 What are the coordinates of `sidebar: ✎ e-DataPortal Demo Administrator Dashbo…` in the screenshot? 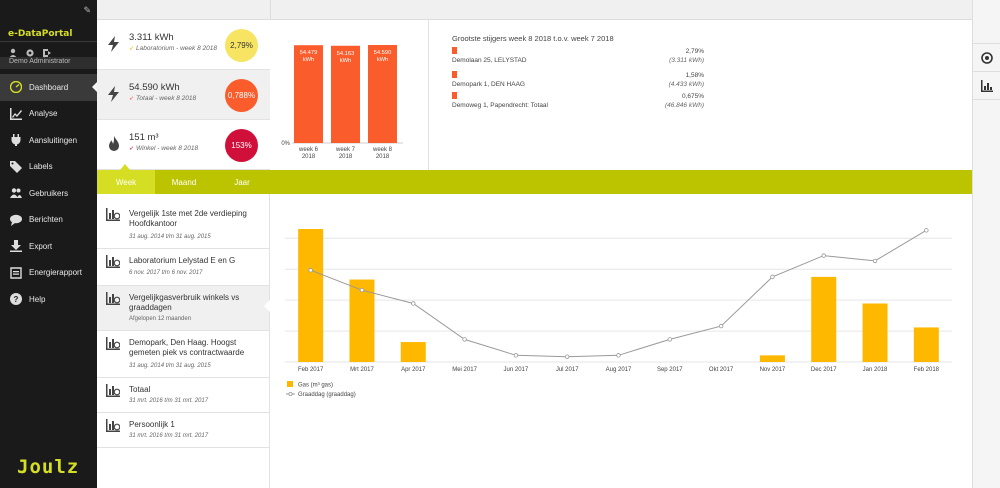 It's located at (48, 244).